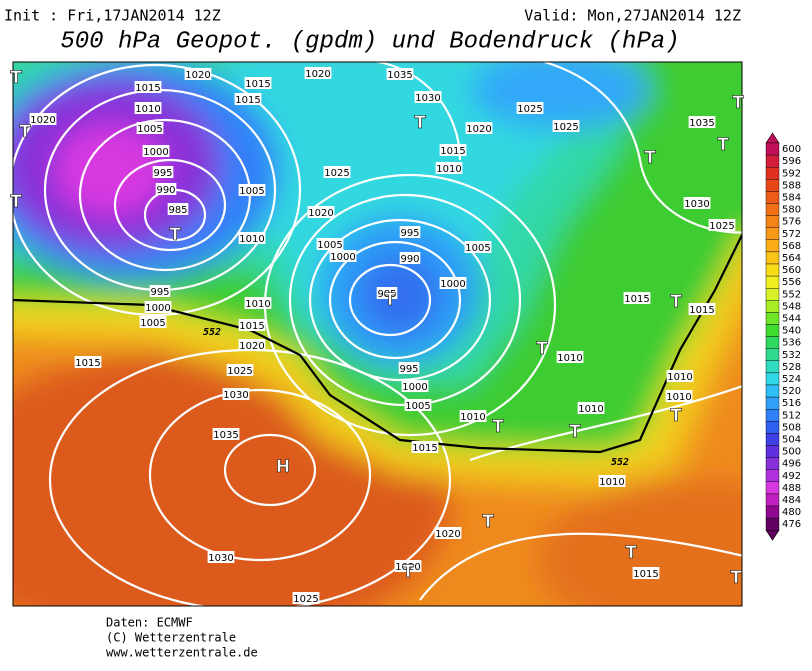  Describe the element at coordinates (791, 197) in the screenshot. I see `colorbar-label: 584` at that location.